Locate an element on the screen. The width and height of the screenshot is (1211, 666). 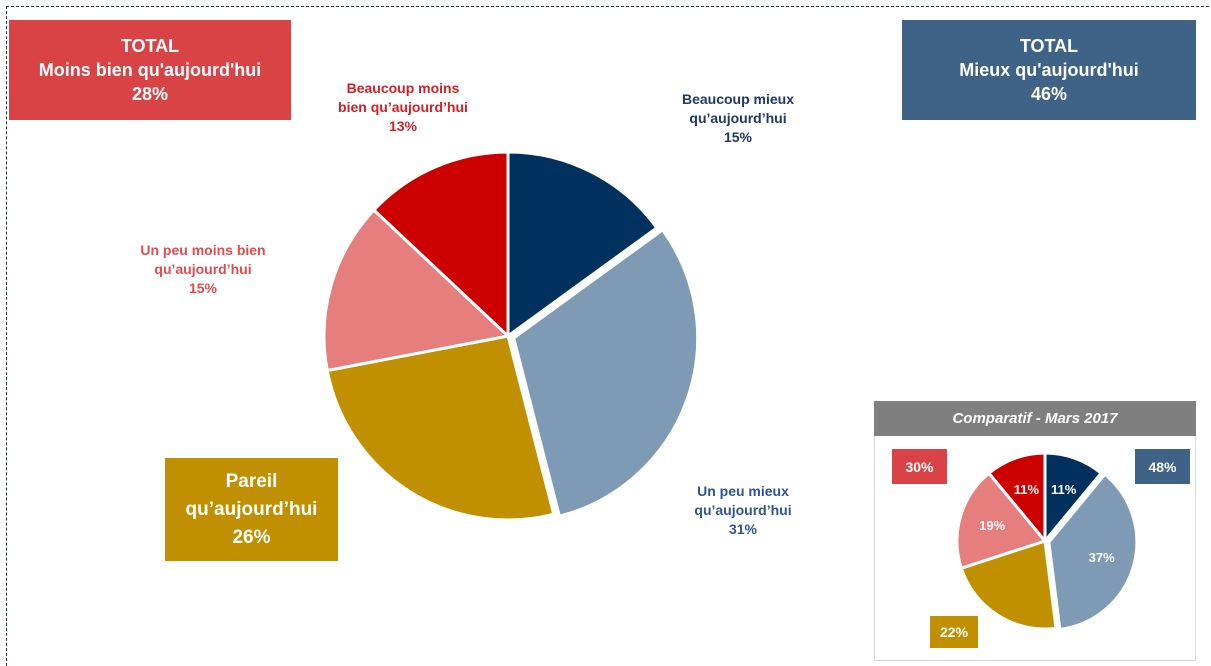
mini-data-label-un-peu-moins: 19% is located at coordinates (992, 525).